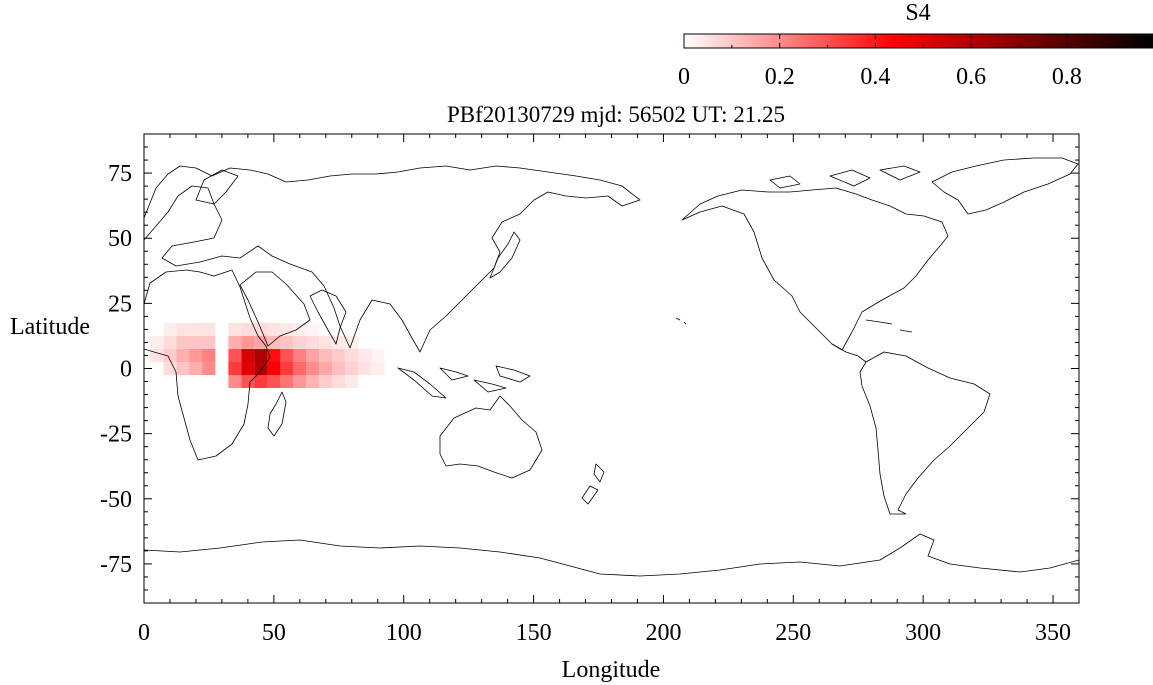 The width and height of the screenshot is (1153, 685). I want to click on y-tick-label: 25, so click(120, 304).